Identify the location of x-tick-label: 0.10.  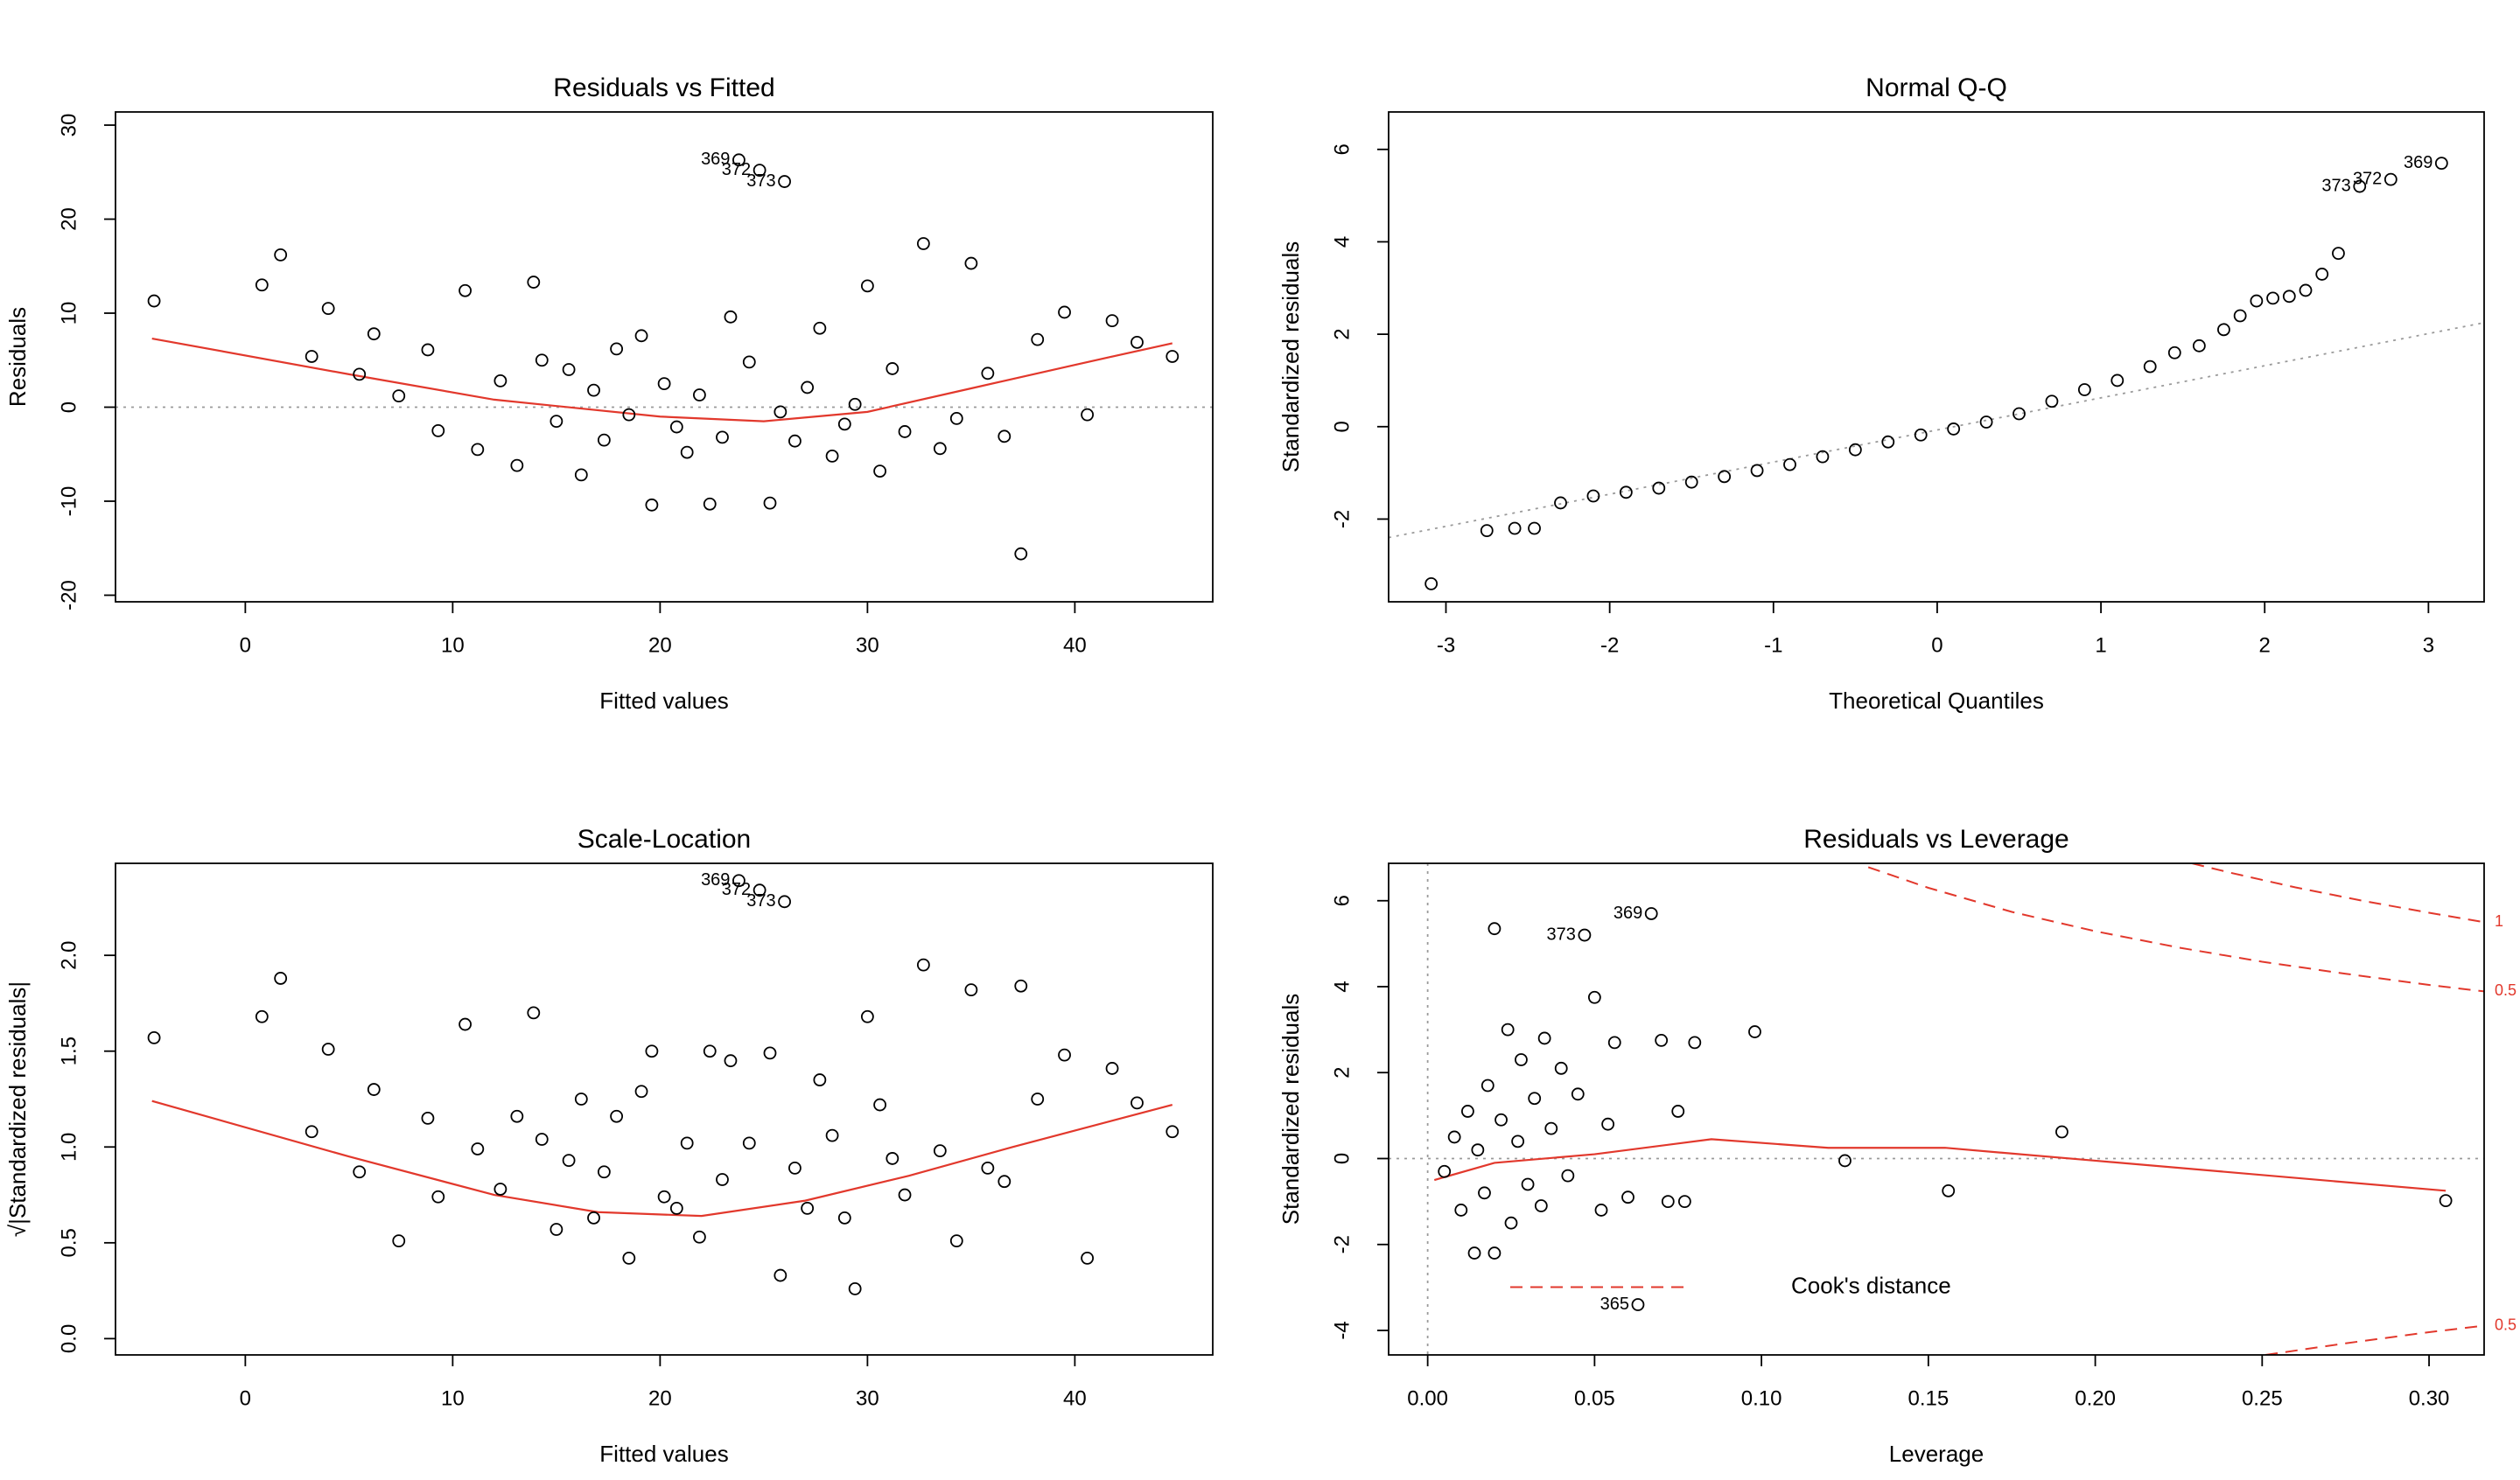
(1761, 1398).